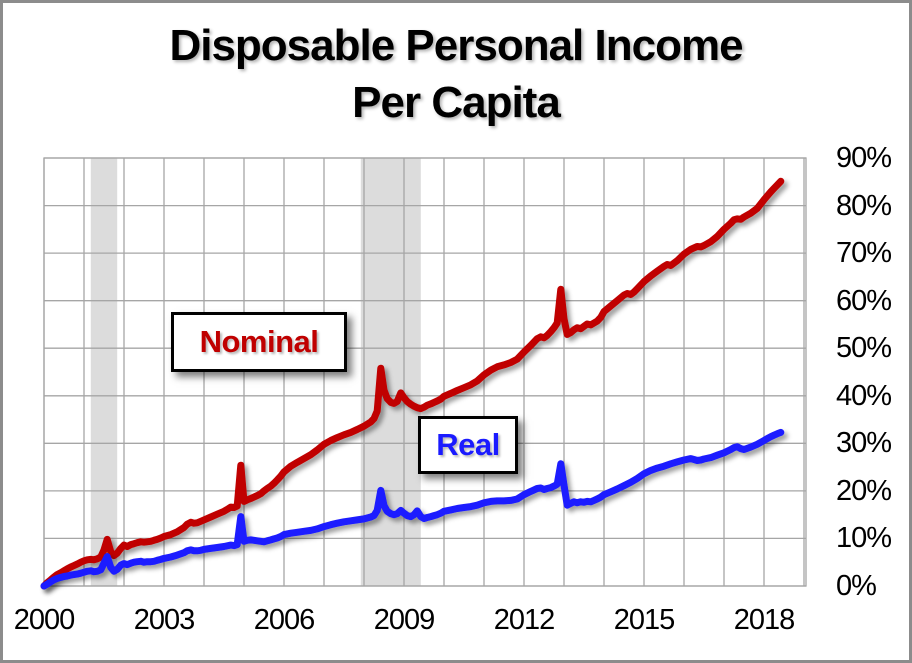 The image size is (912, 663). Describe the element at coordinates (864, 348) in the screenshot. I see `y-tick-label-50: 50%` at that location.